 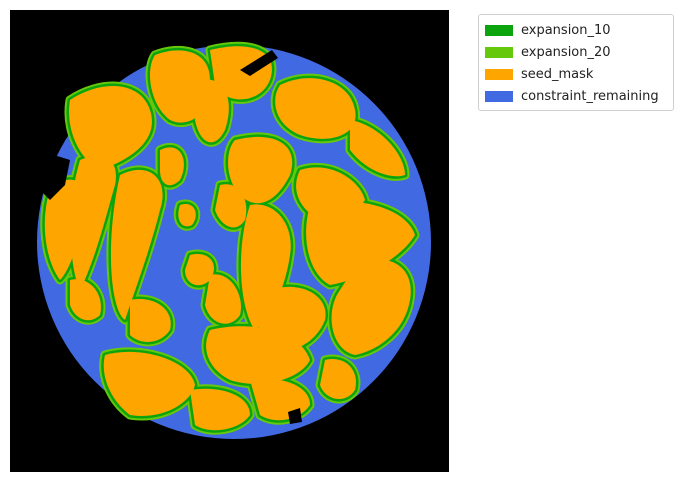 I want to click on legend-item-seed-mask: seed_mask, so click(x=576, y=74).